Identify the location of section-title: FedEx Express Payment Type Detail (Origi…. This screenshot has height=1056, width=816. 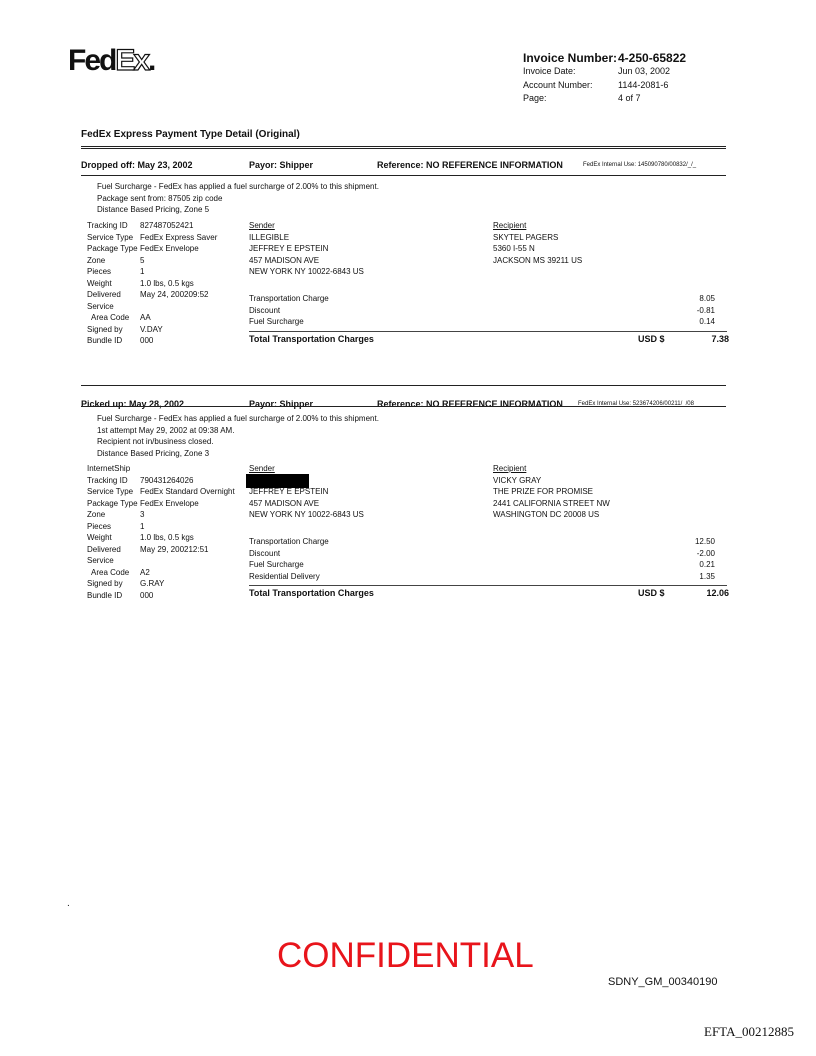
(190, 134).